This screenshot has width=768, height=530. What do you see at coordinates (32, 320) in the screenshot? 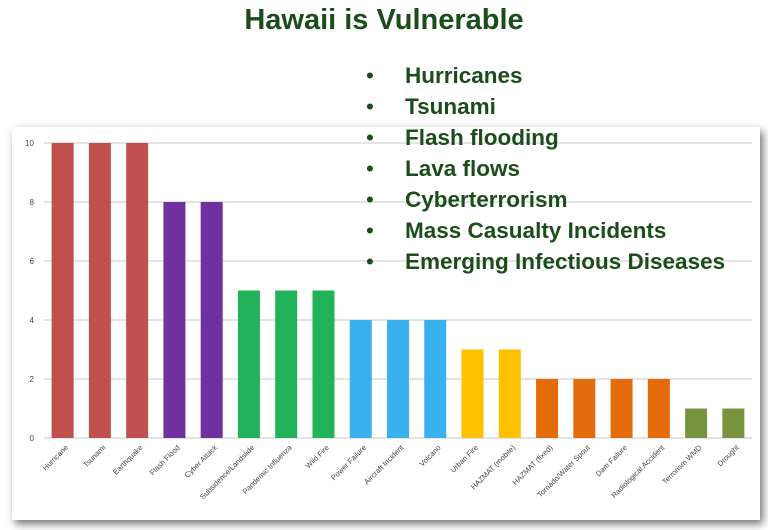
I see `y-tick-label: 4` at bounding box center [32, 320].